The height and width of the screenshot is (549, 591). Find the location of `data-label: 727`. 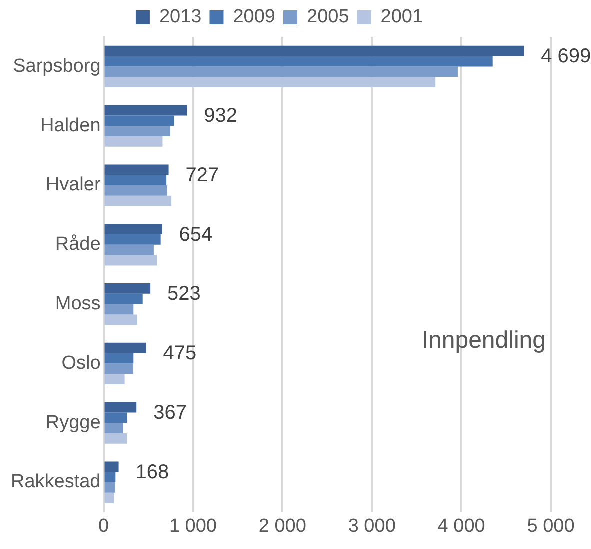

data-label: 727 is located at coordinates (203, 175).